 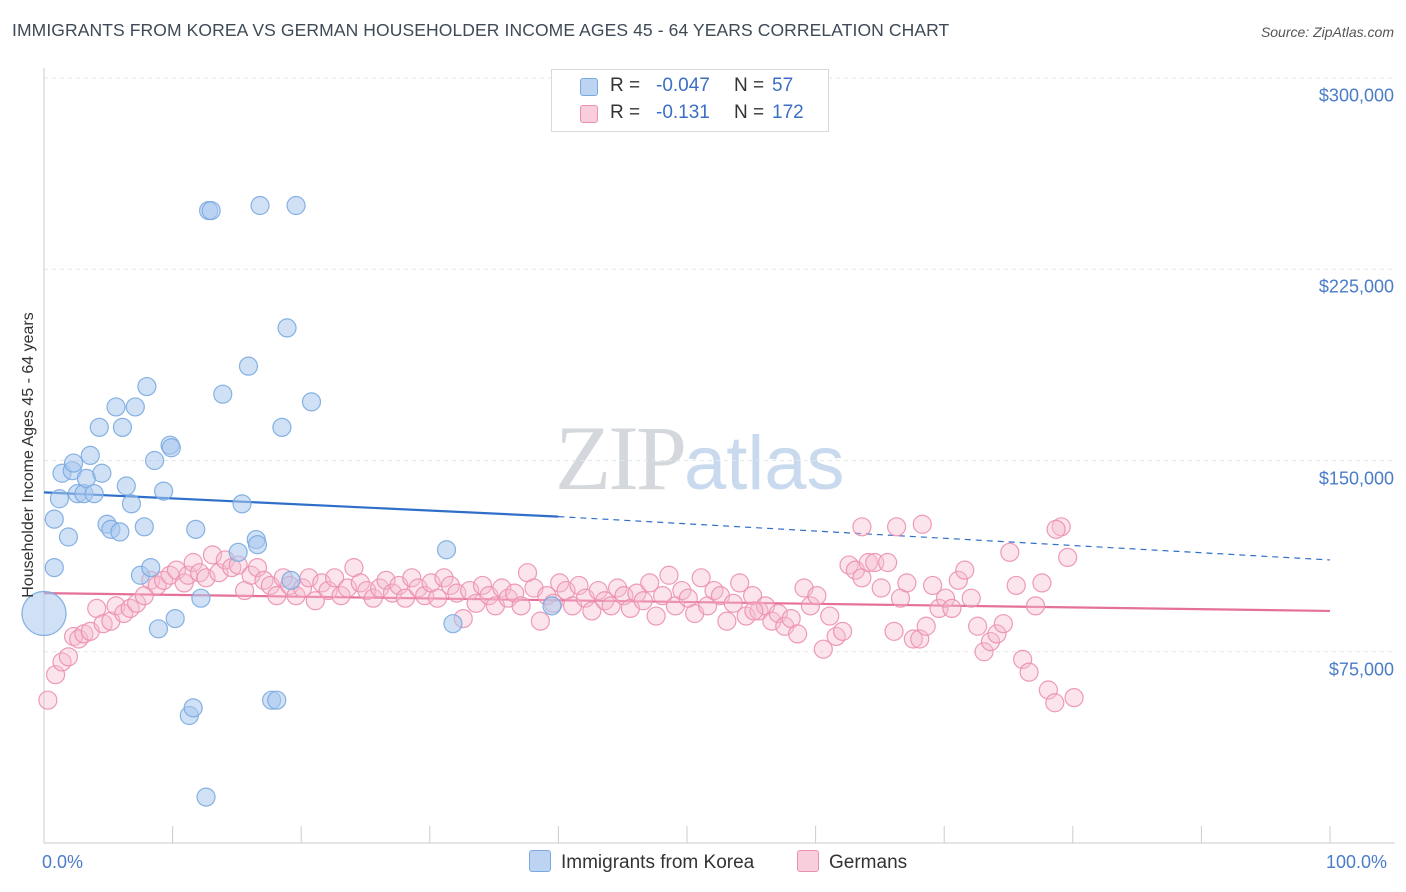 I want to click on legend-swatch-germans, so click(x=808, y=861).